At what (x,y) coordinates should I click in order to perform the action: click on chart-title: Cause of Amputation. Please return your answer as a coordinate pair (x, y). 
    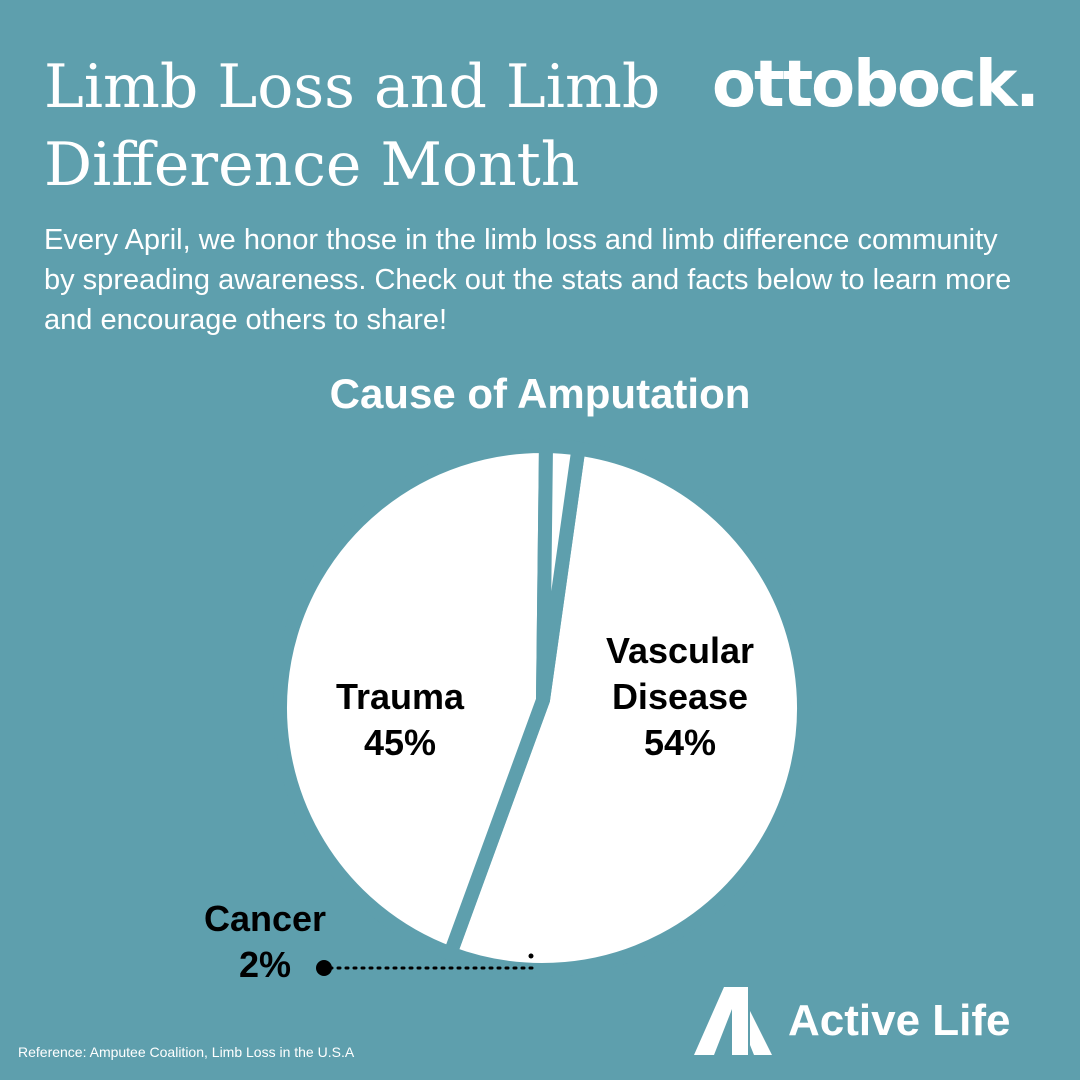
    Looking at the image, I should click on (540, 393).